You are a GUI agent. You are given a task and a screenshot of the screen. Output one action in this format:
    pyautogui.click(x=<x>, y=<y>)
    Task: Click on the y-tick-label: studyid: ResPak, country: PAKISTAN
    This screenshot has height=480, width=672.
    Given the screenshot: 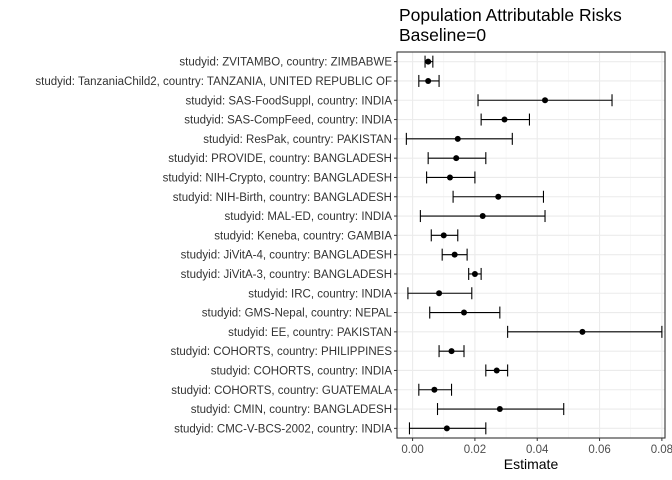 What is the action you would take?
    pyautogui.click(x=297, y=140)
    